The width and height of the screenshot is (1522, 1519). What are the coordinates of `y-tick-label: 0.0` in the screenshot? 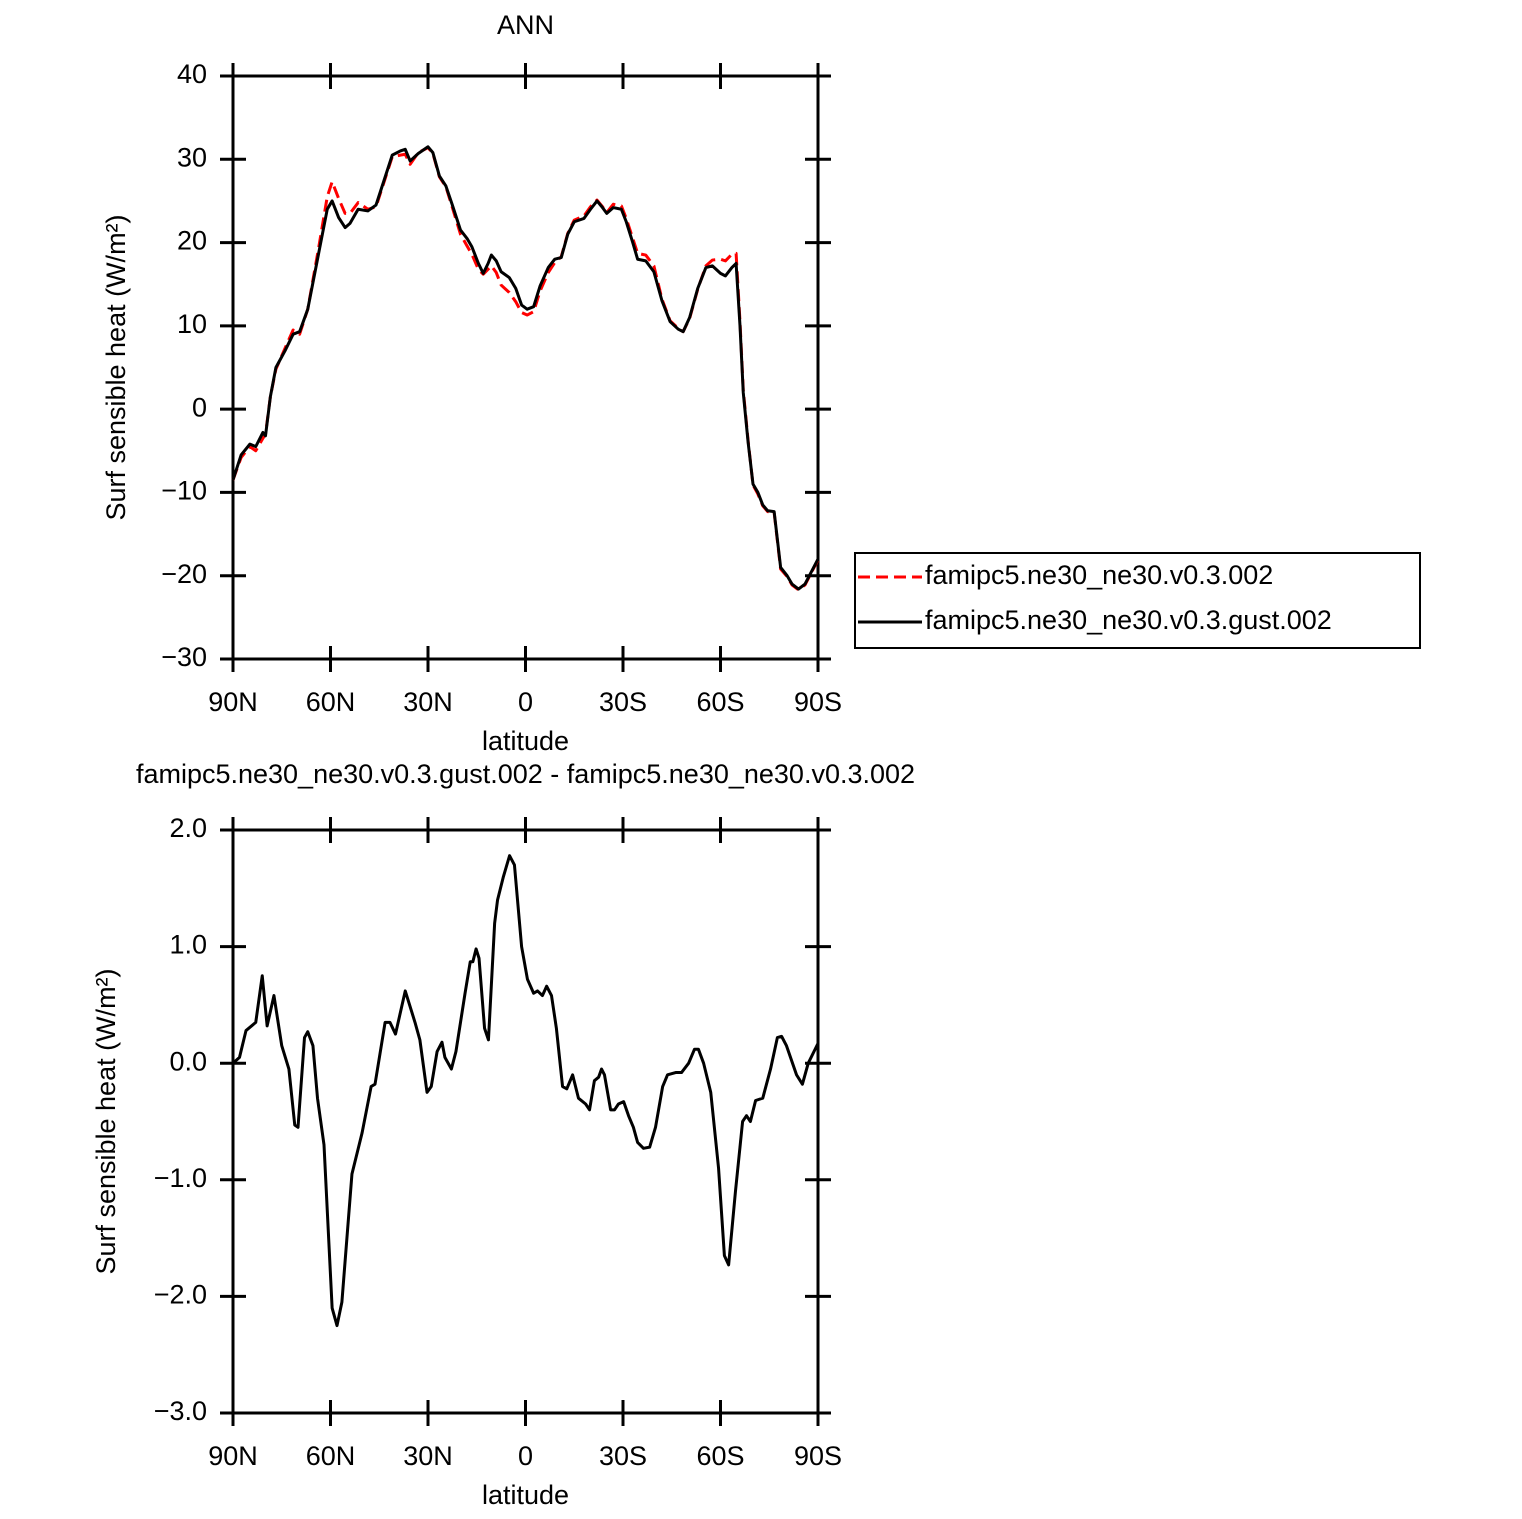 It's located at (188, 1061).